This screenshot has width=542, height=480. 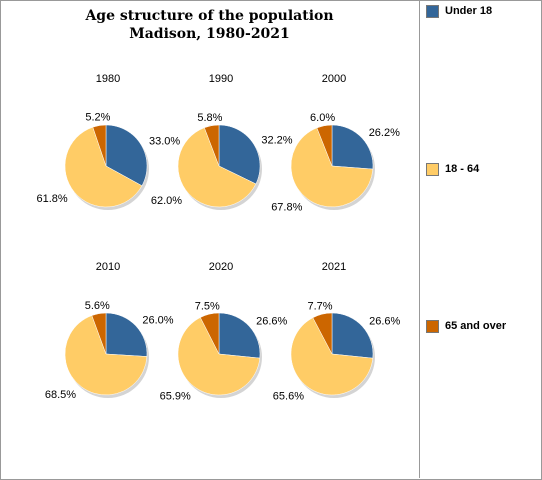 What do you see at coordinates (221, 79) in the screenshot?
I see `pie-year-label: 1990` at bounding box center [221, 79].